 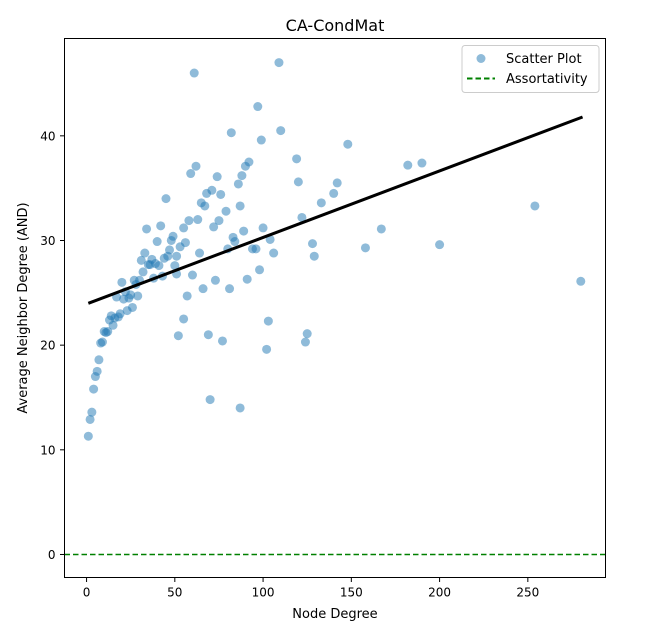 What do you see at coordinates (544, 59) in the screenshot?
I see `legend-entry-scatter-plot: Scatter Plot` at bounding box center [544, 59].